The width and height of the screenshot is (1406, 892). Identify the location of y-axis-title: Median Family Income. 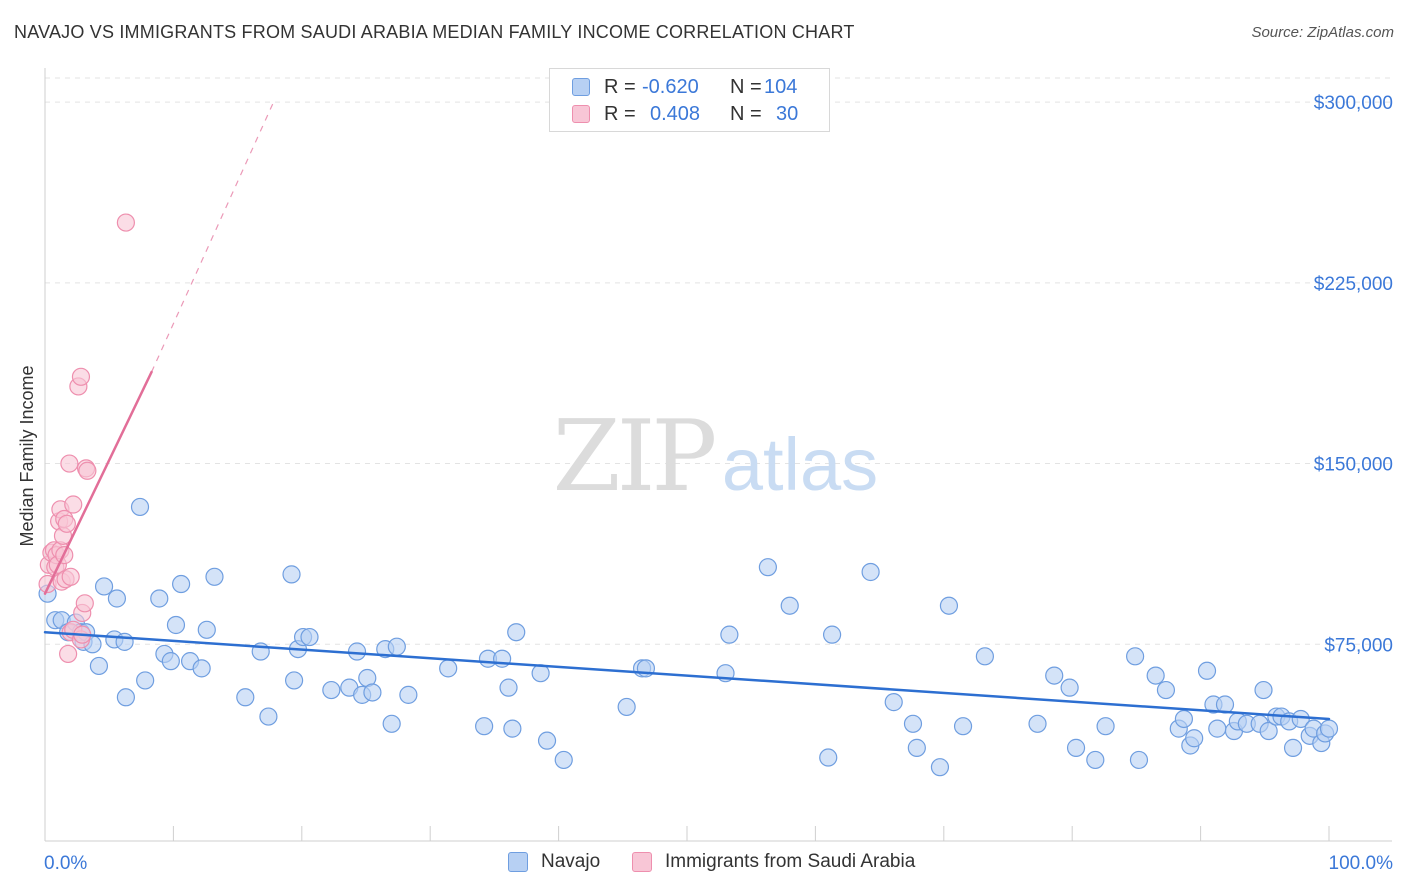
(27, 455).